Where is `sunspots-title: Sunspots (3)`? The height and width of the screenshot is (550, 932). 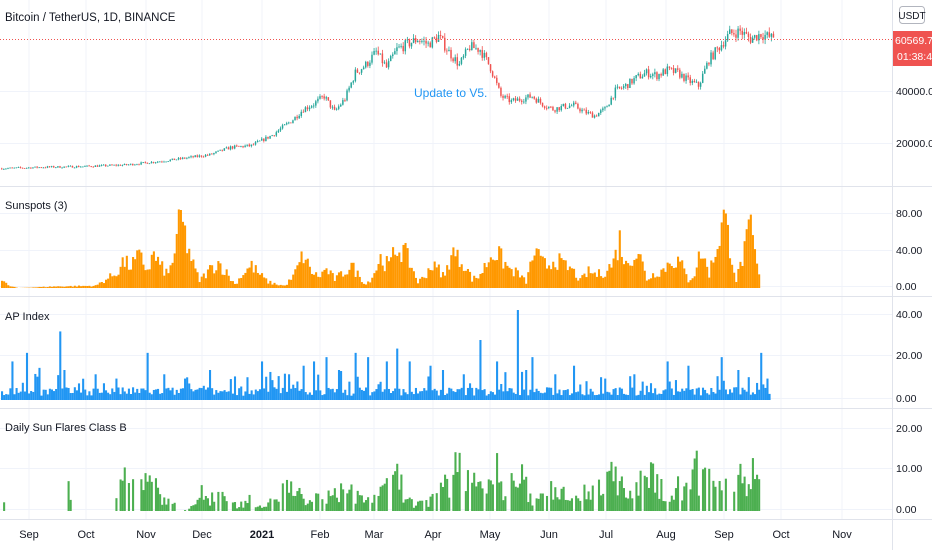
sunspots-title: Sunspots (3) is located at coordinates (36, 206).